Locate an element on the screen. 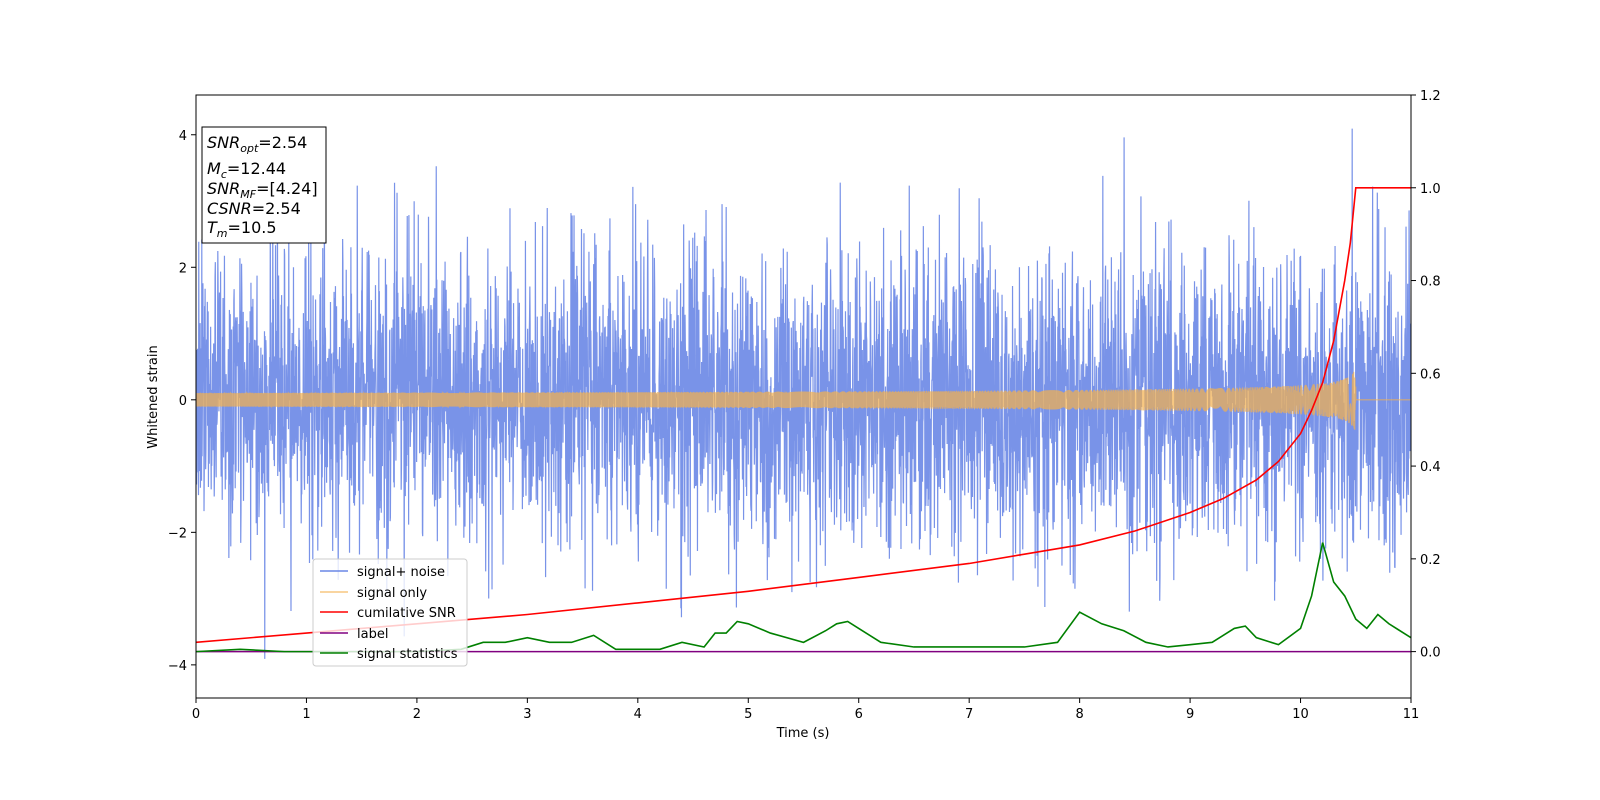 Image resolution: width=1600 pixels, height=800 pixels. x-tick-label-2: 2 is located at coordinates (417, 714).